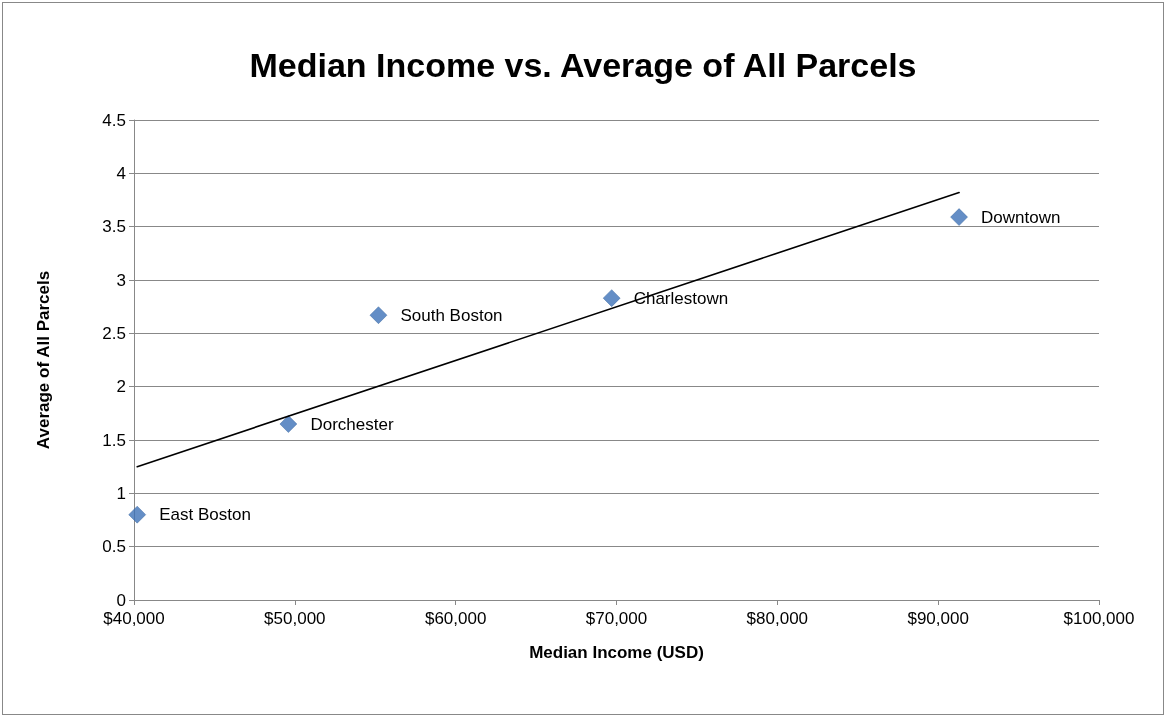 This screenshot has width=1168, height=719. What do you see at coordinates (114, 547) in the screenshot?
I see `y-tick-label: 0.5` at bounding box center [114, 547].